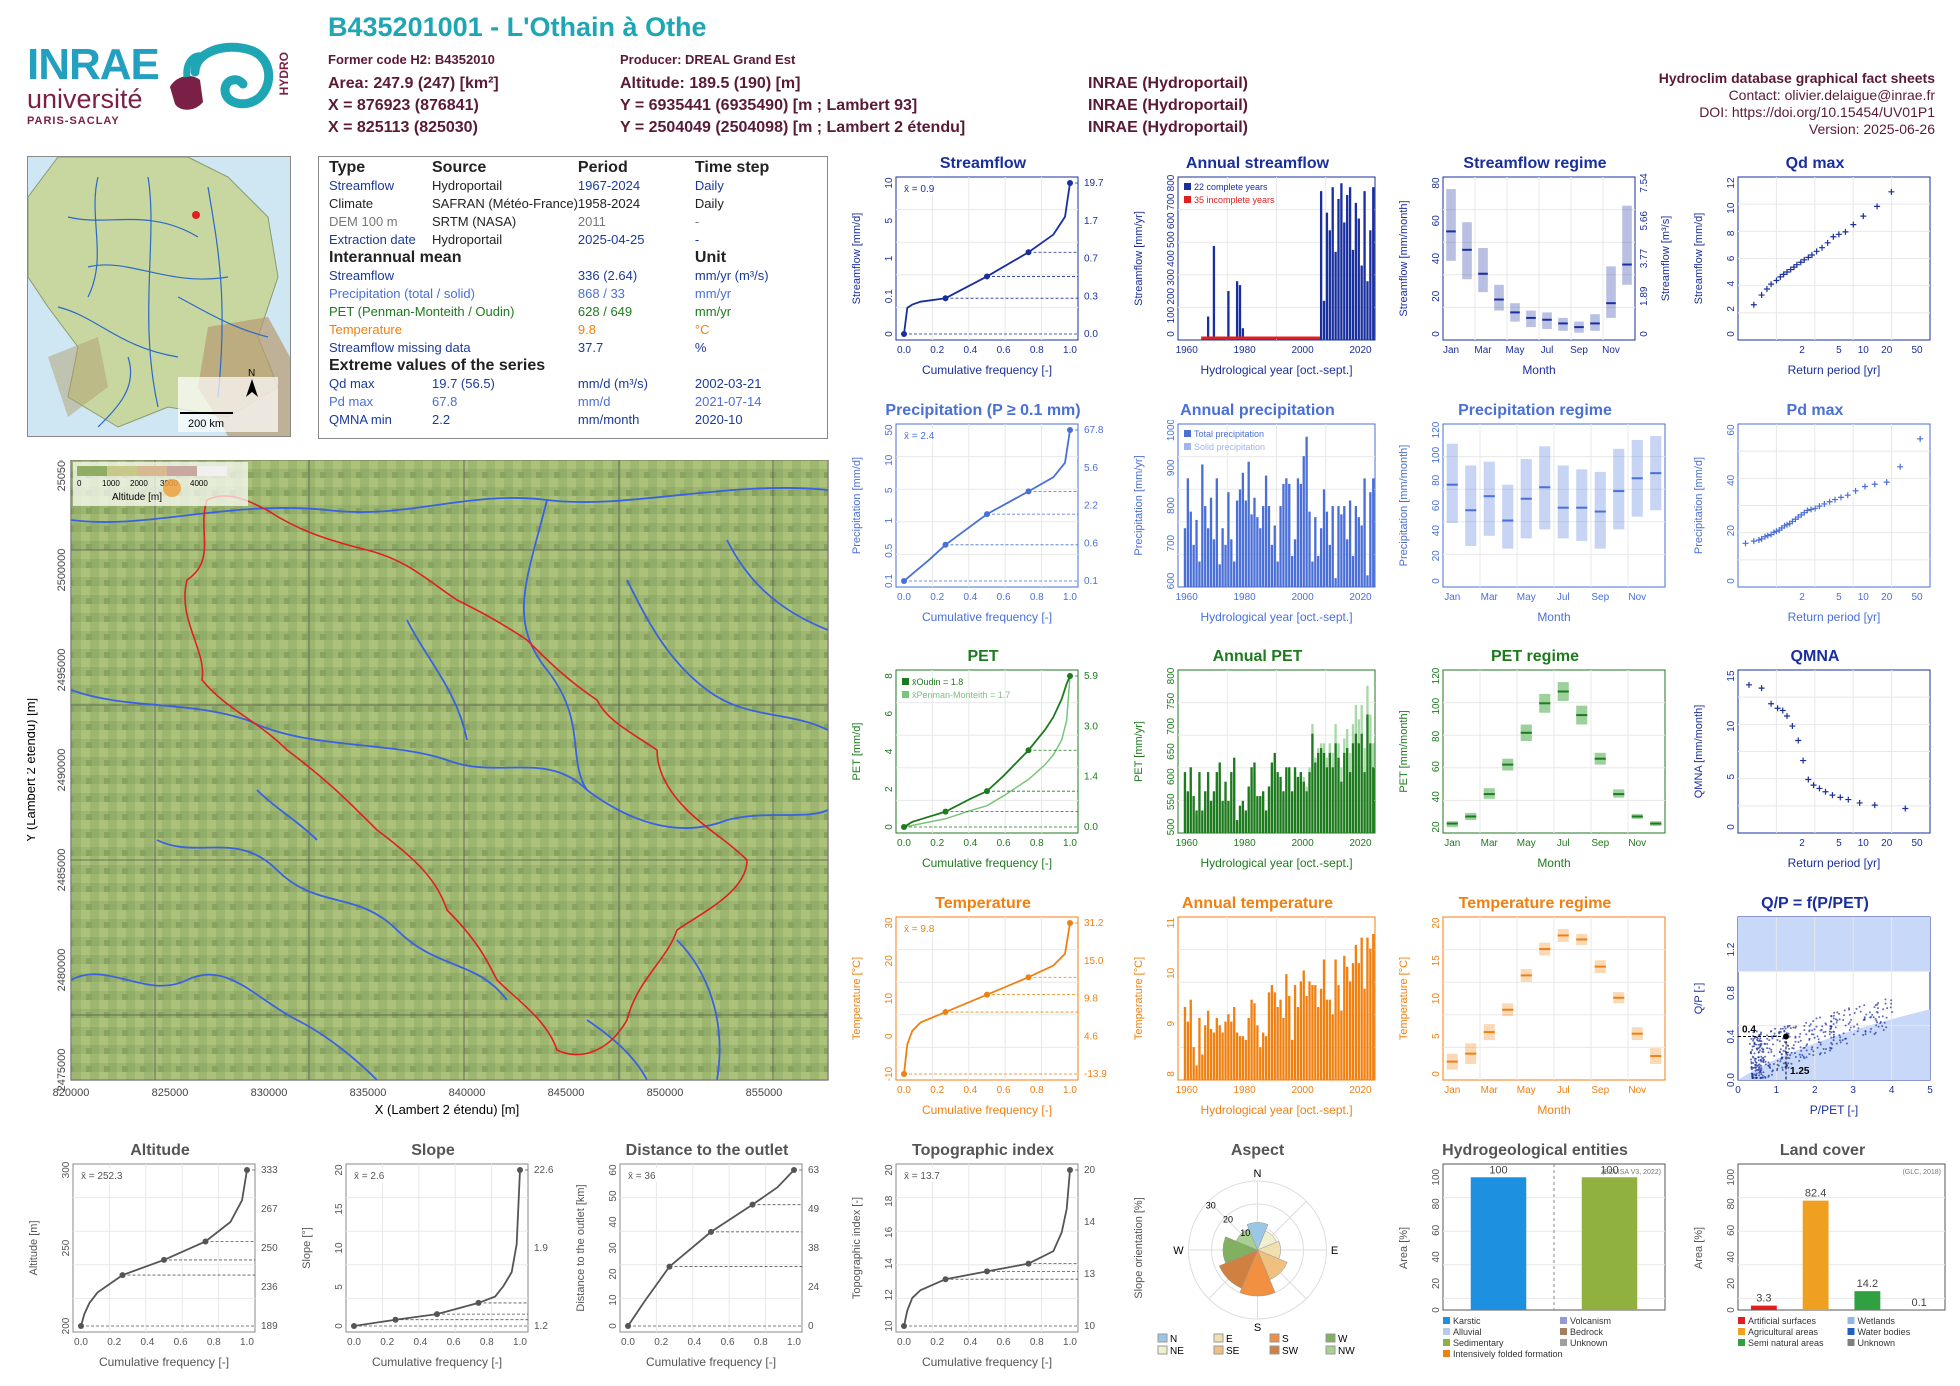 The width and height of the screenshot is (1960, 1386). What do you see at coordinates (196, 215) in the screenshot?
I see `station-location-marker` at bounding box center [196, 215].